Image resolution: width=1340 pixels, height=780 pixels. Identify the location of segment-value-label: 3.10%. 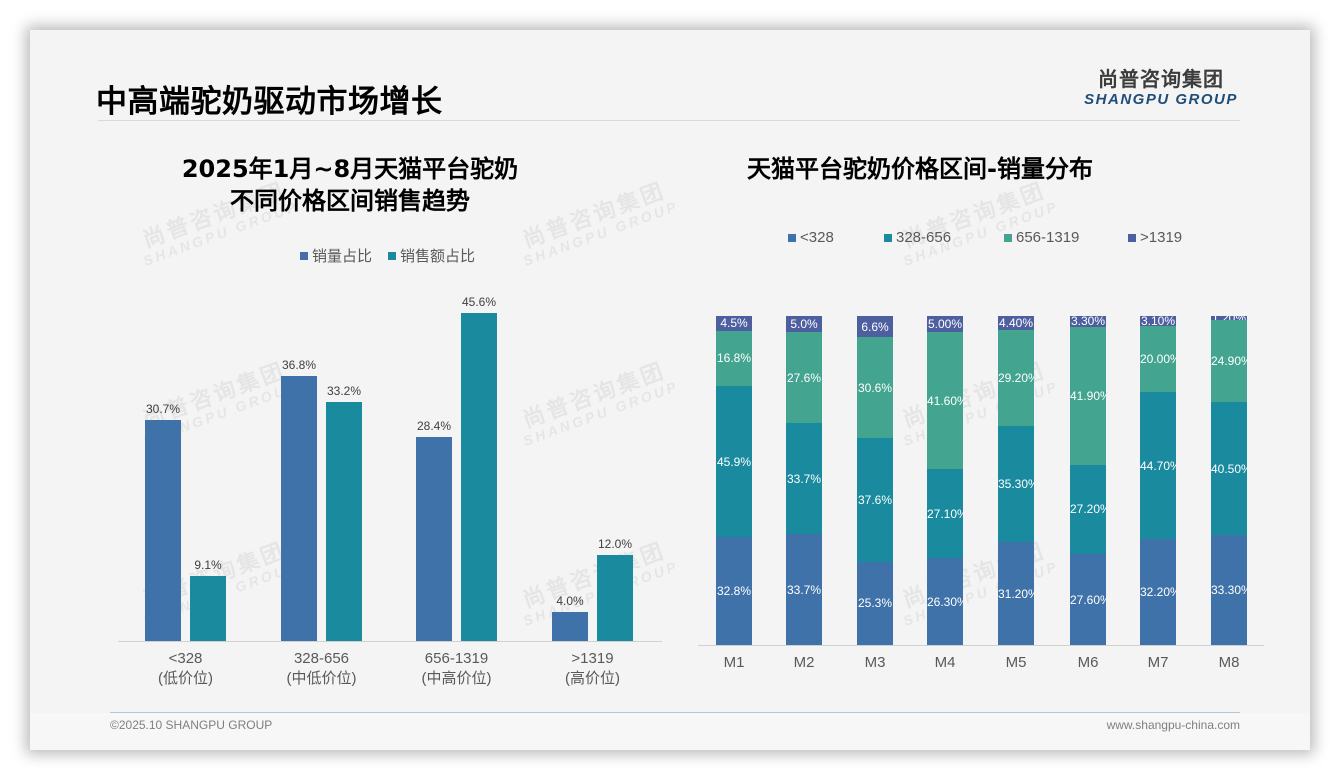
(1158, 321).